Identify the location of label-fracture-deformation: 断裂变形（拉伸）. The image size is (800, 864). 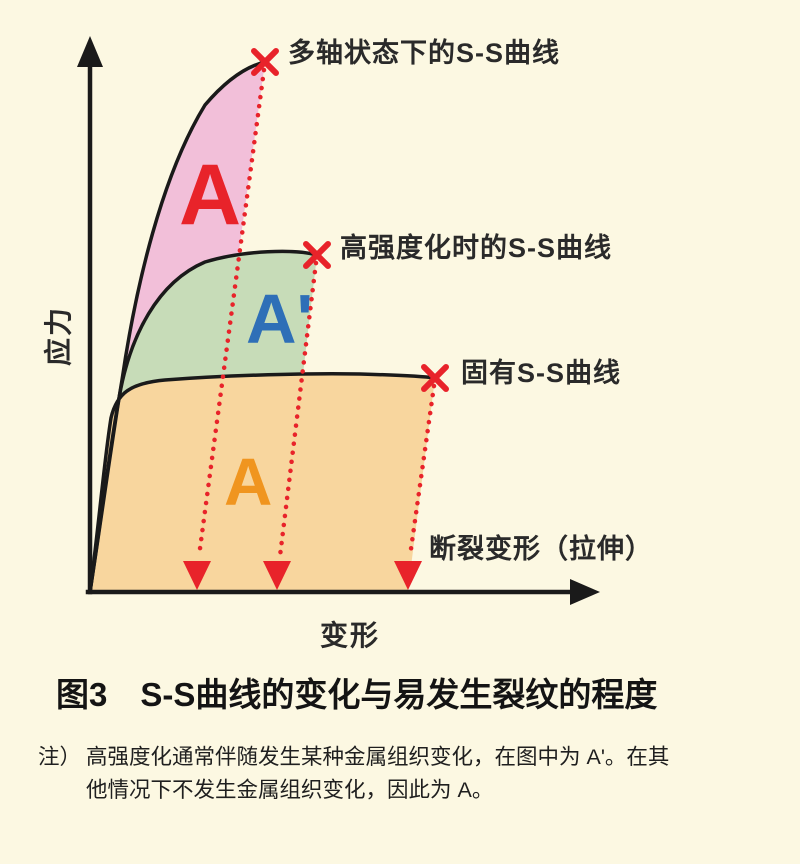
(541, 549).